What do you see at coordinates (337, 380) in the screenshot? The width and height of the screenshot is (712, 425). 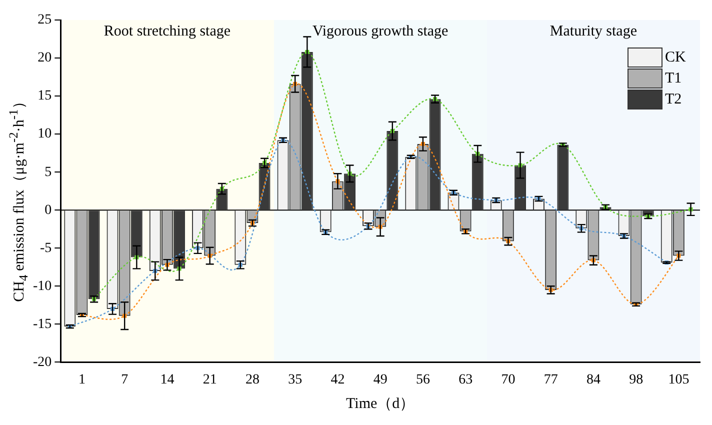 I see `x-tick-label: 42` at bounding box center [337, 380].